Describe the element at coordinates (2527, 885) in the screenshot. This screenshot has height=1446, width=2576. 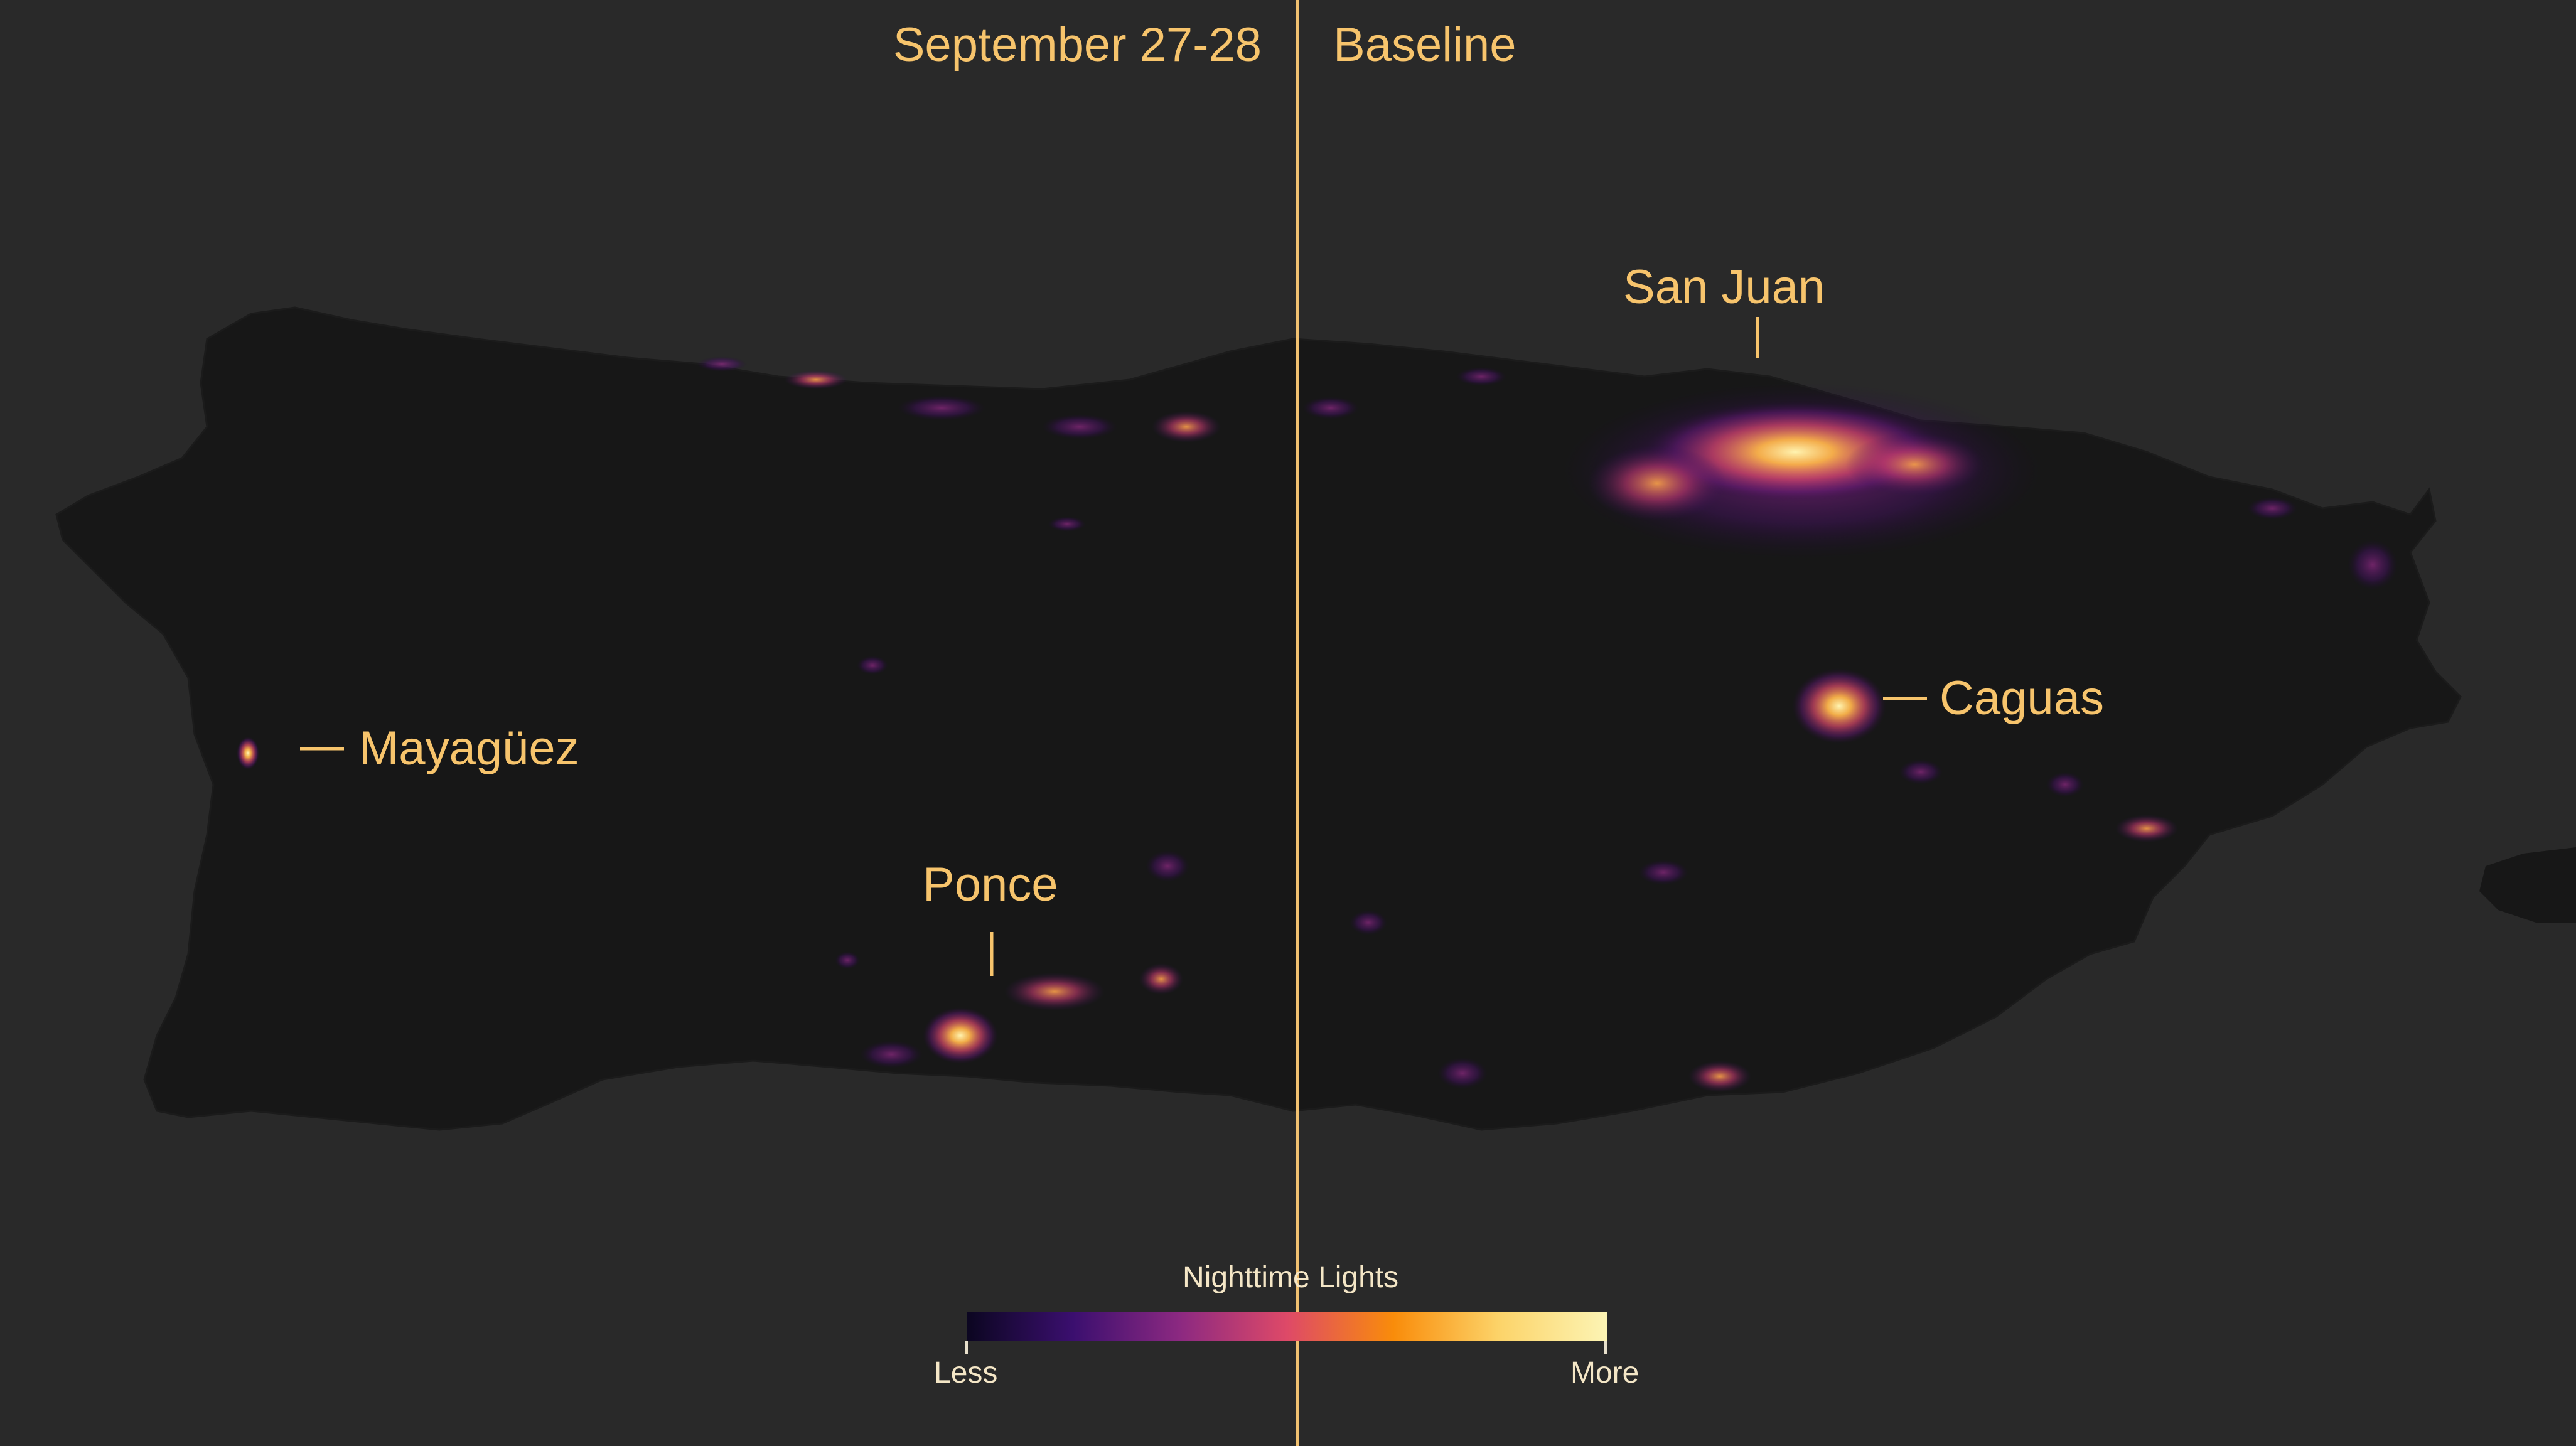
I see `small-island` at that location.